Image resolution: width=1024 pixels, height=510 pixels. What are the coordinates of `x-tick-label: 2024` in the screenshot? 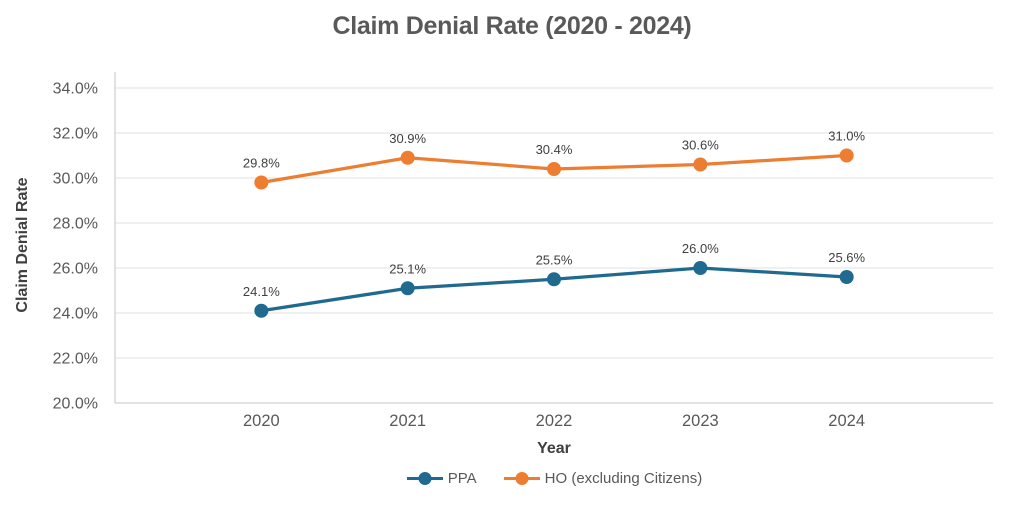 It's located at (846, 421).